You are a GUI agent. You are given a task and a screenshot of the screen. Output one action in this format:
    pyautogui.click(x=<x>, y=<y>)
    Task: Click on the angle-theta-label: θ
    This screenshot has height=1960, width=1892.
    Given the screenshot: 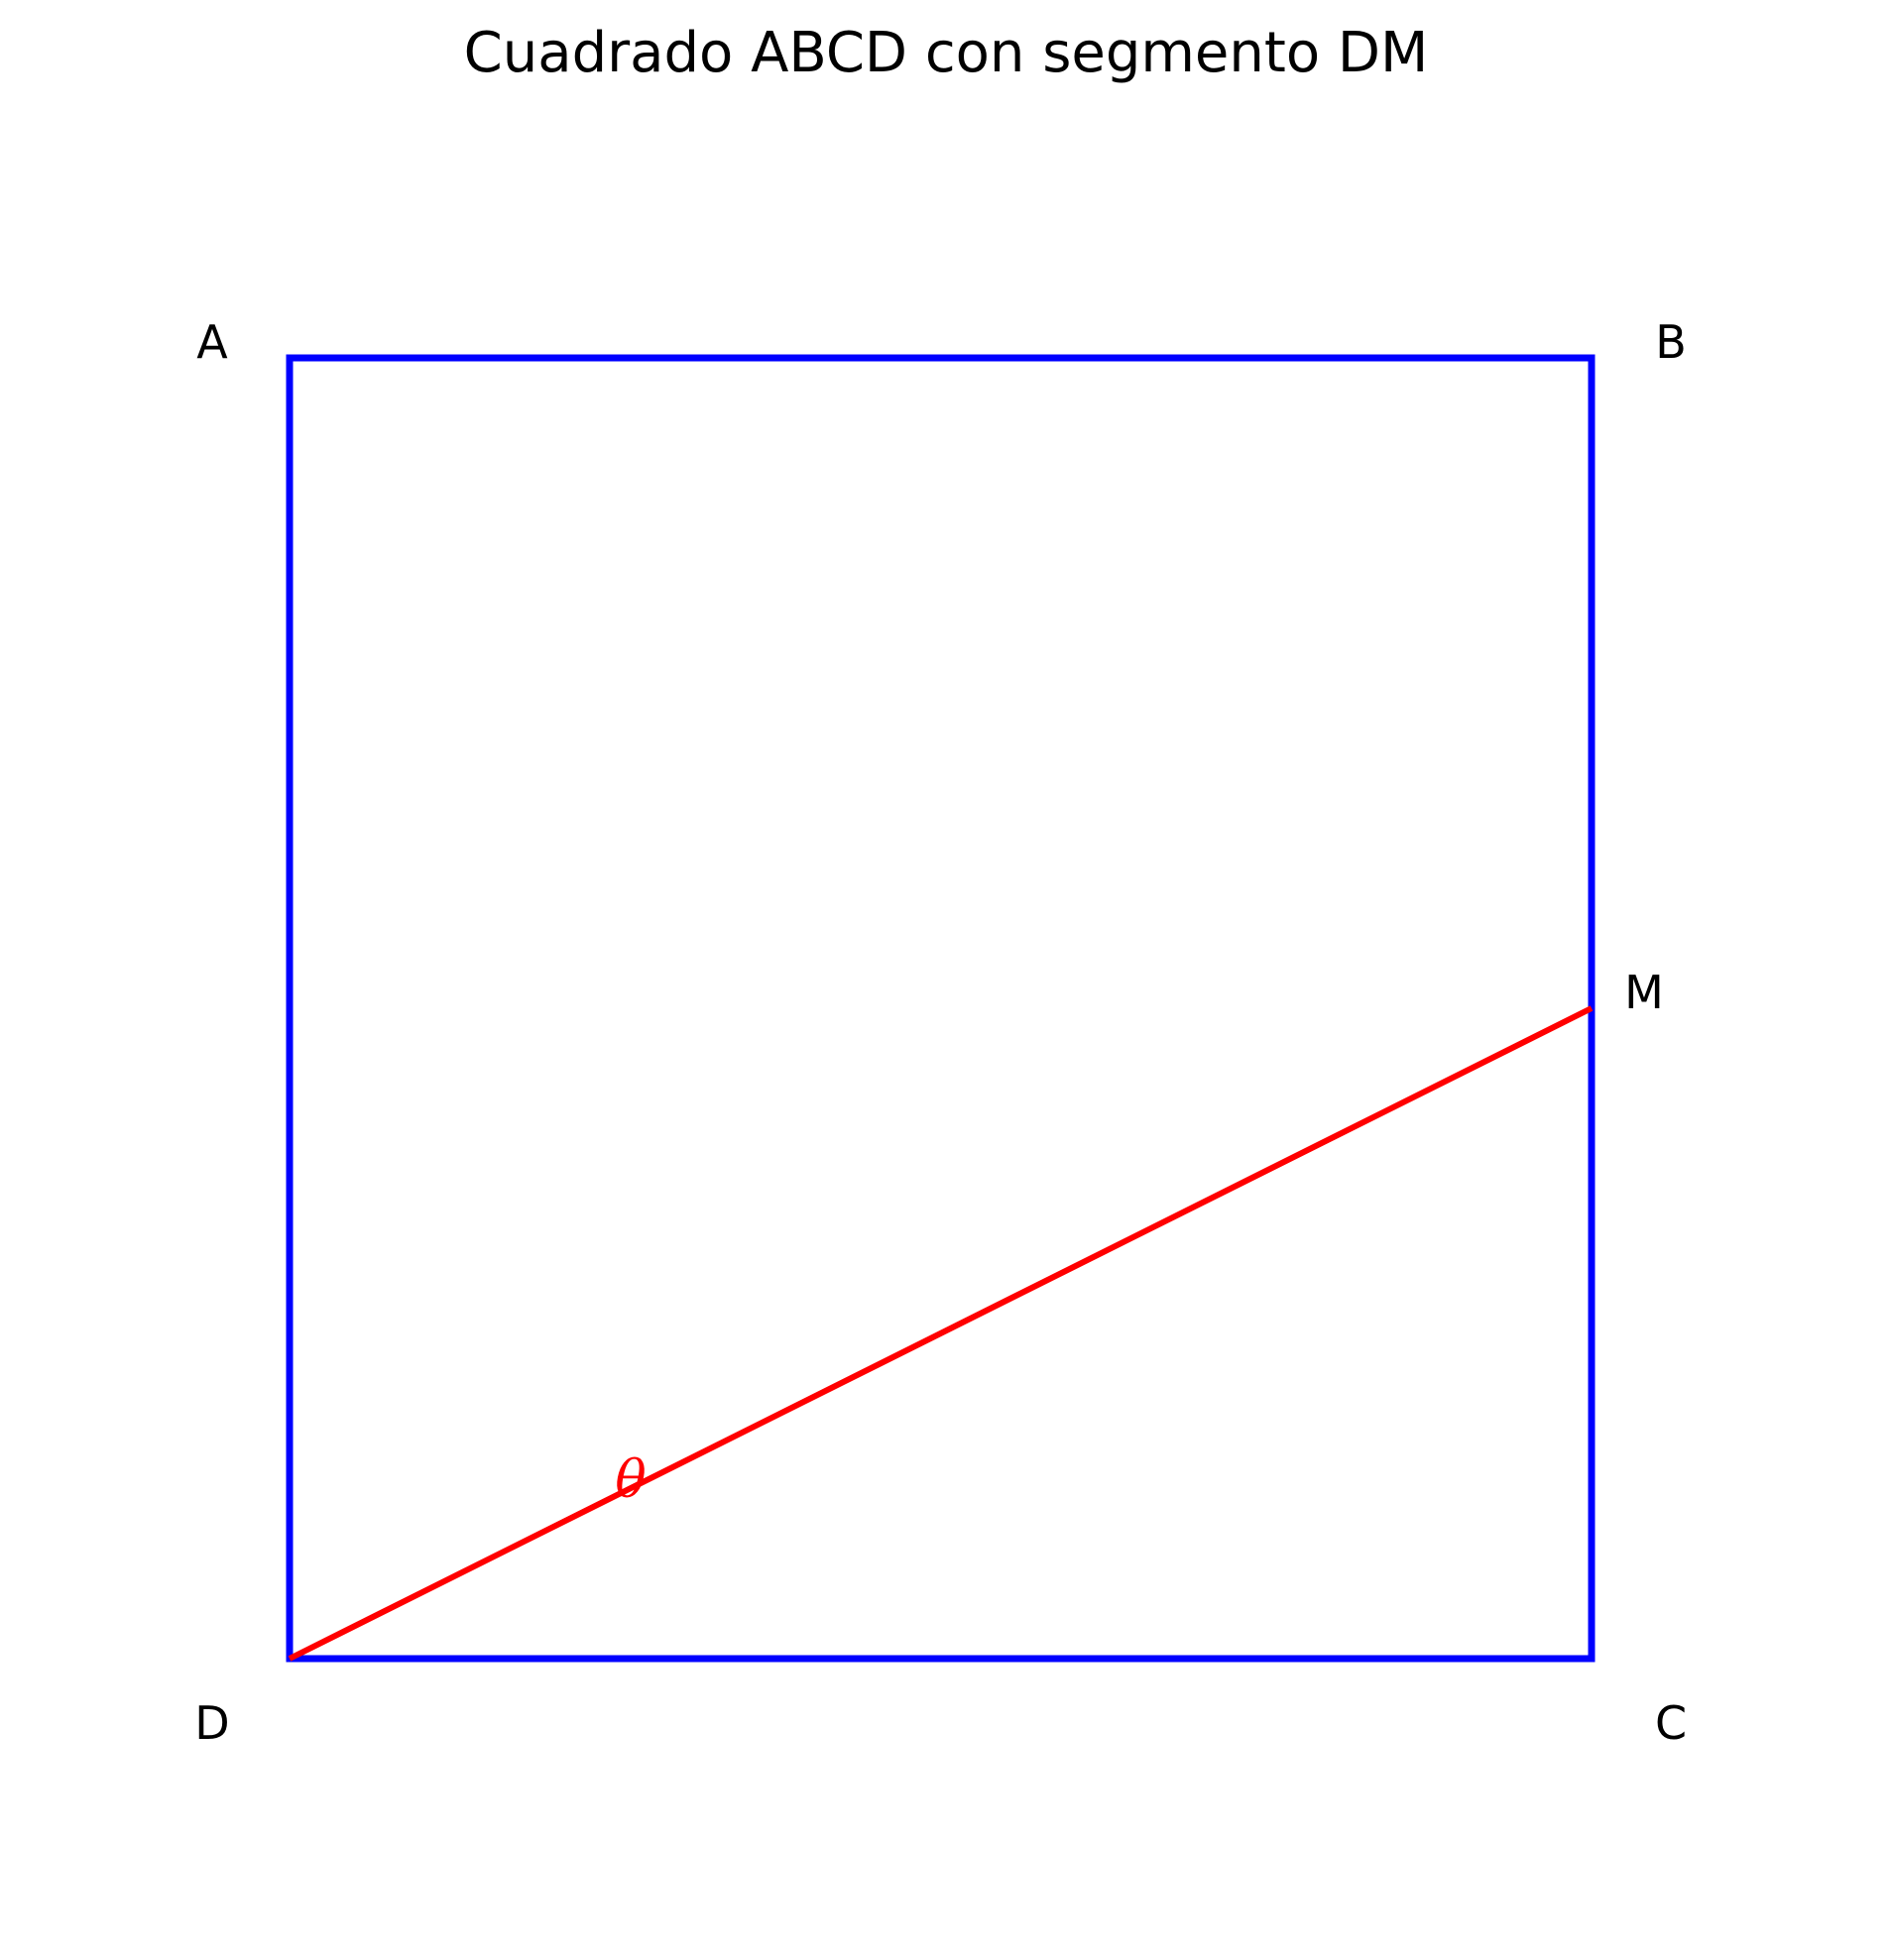 What is the action you would take?
    pyautogui.click(x=631, y=1480)
    